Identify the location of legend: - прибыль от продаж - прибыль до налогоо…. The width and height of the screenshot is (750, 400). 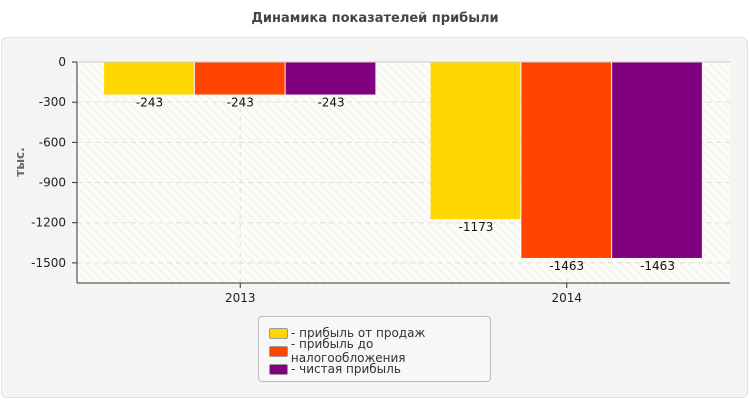
(374, 349).